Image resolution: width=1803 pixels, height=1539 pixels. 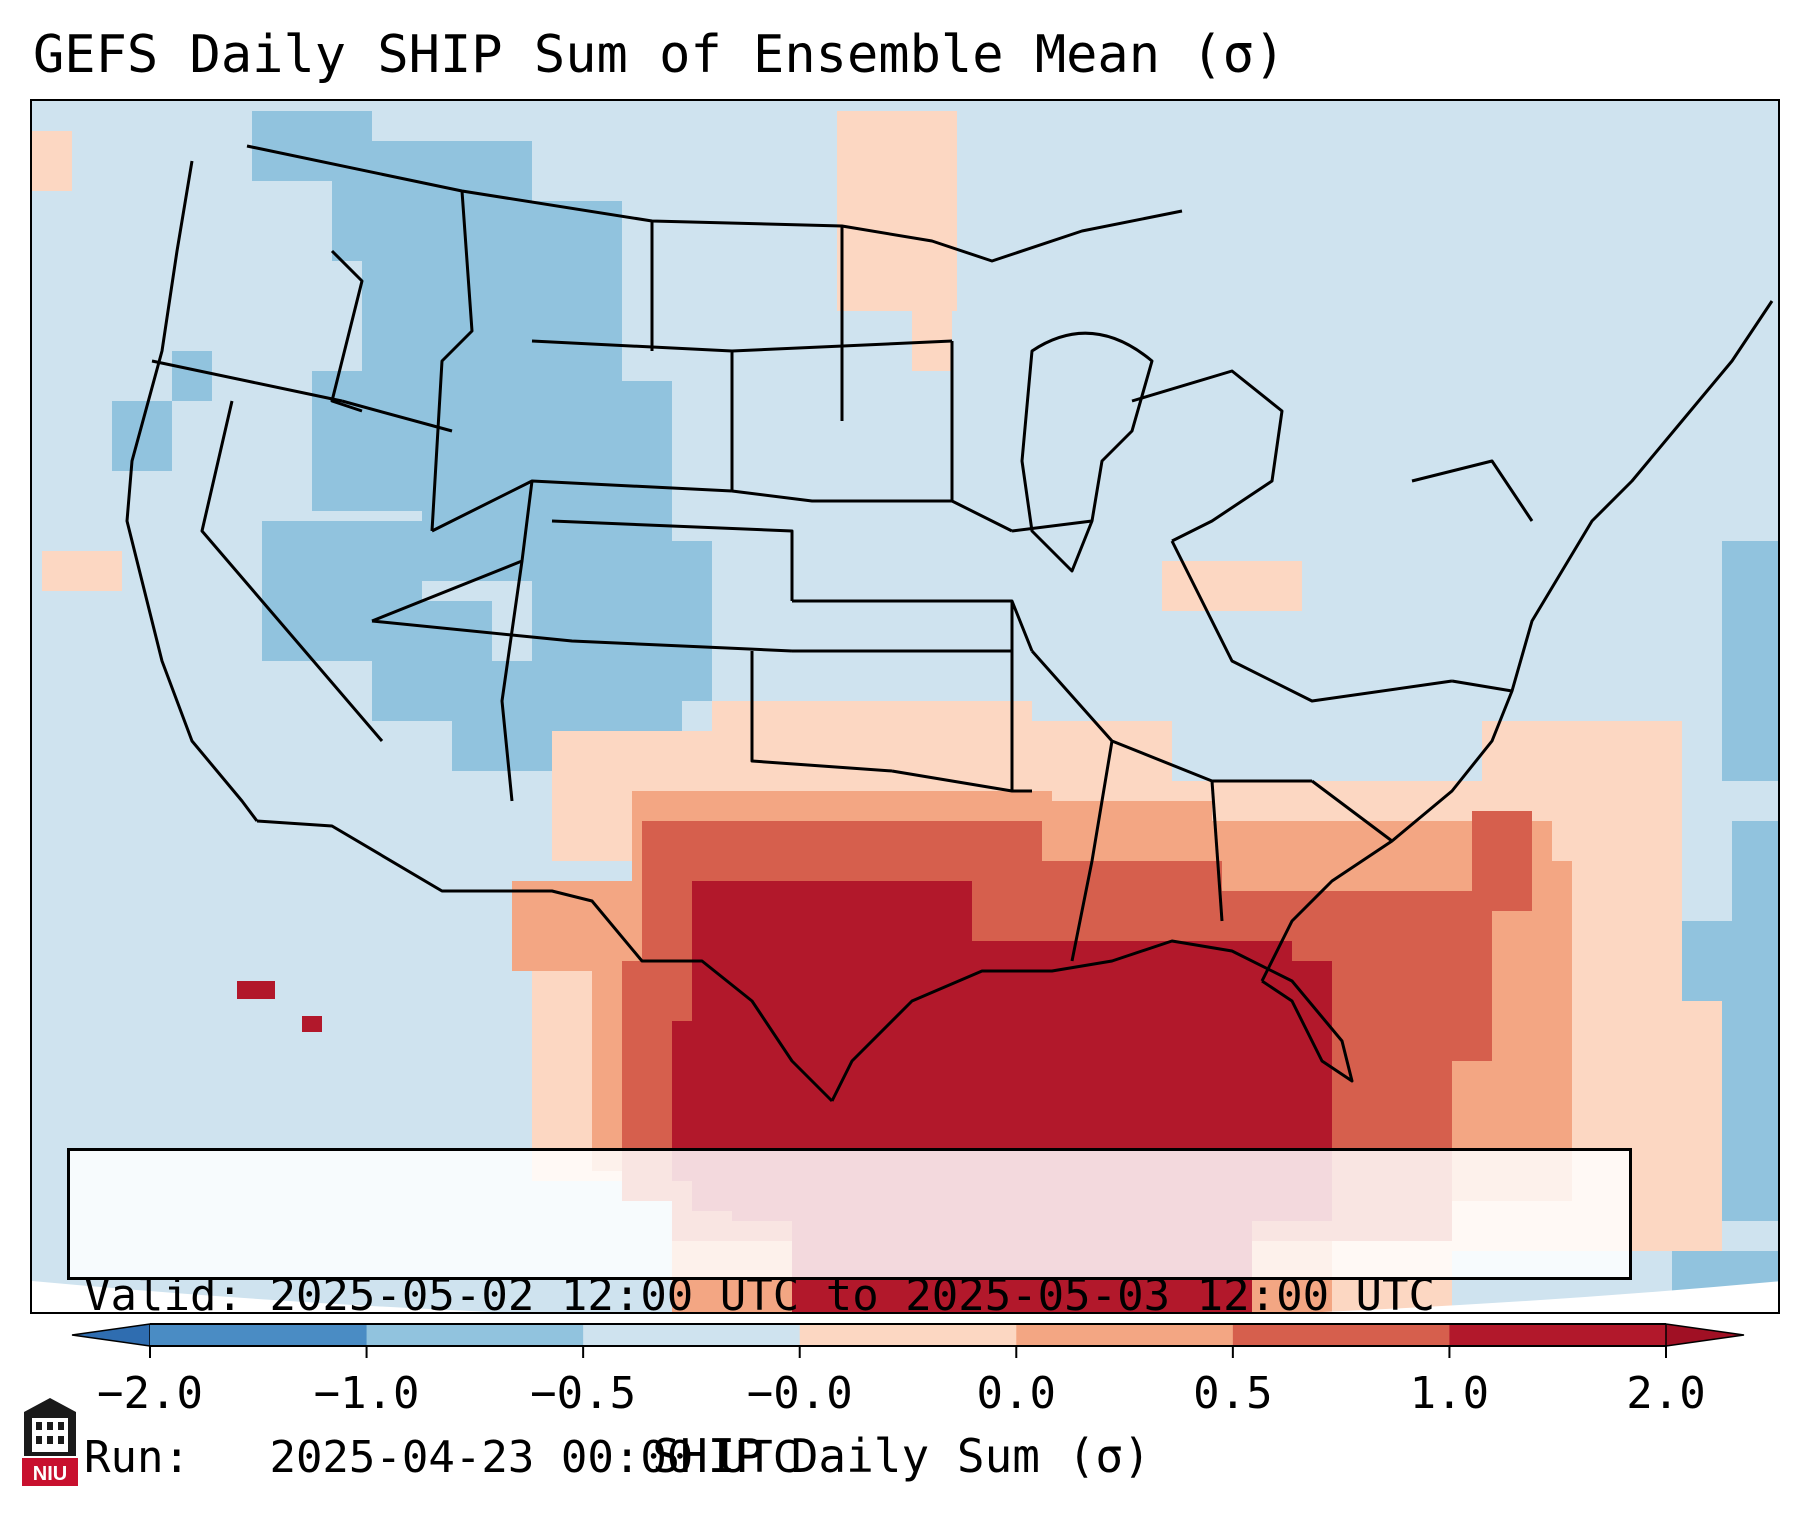 What do you see at coordinates (192, 491) in the screenshot?
I see `west-coastline` at bounding box center [192, 491].